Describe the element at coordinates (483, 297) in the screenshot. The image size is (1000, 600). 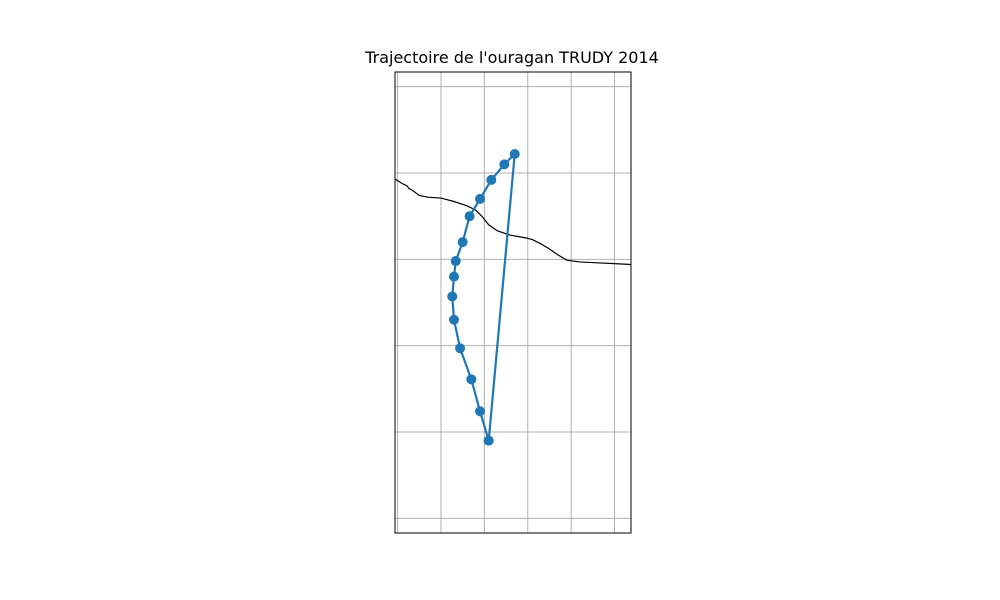
I see `hurricane-track` at that location.